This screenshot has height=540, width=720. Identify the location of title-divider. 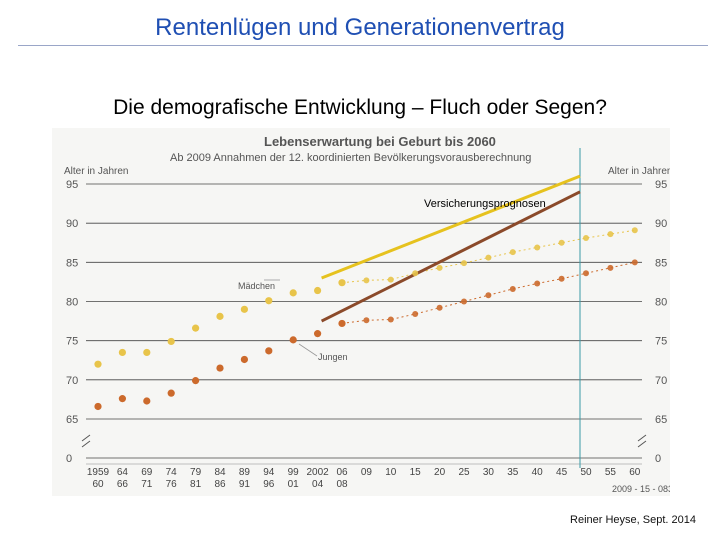
(363, 45).